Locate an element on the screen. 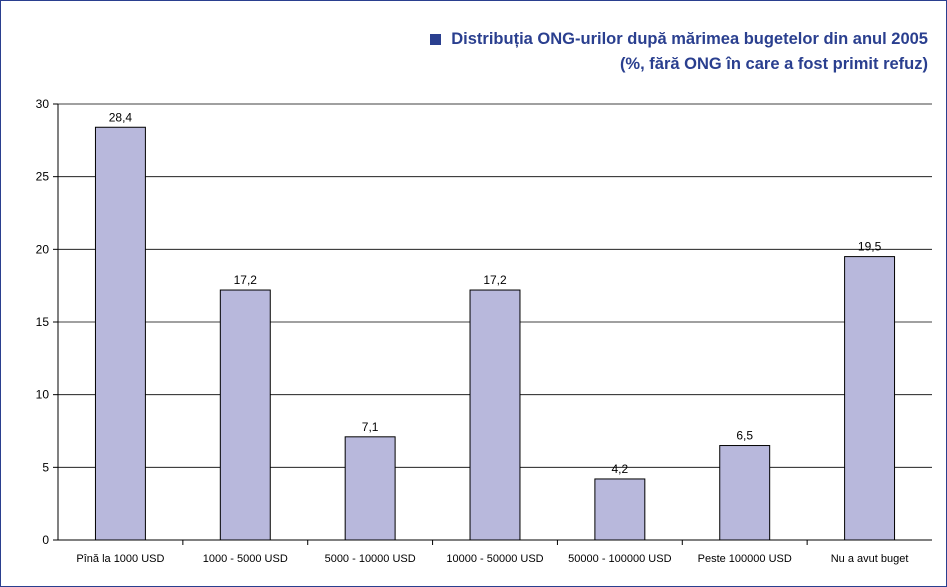 Image resolution: width=947 pixels, height=587 pixels. y-tick-label: 20 is located at coordinates (43, 249).